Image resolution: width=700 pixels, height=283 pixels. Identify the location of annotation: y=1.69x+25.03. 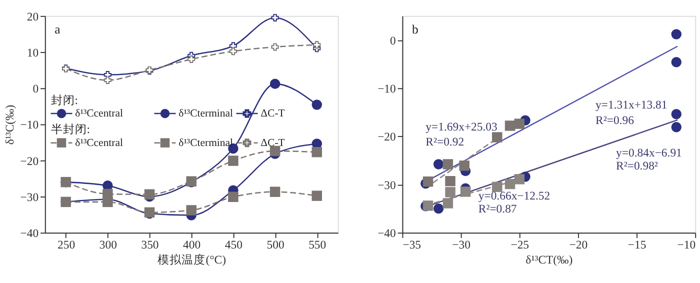
(462, 127).